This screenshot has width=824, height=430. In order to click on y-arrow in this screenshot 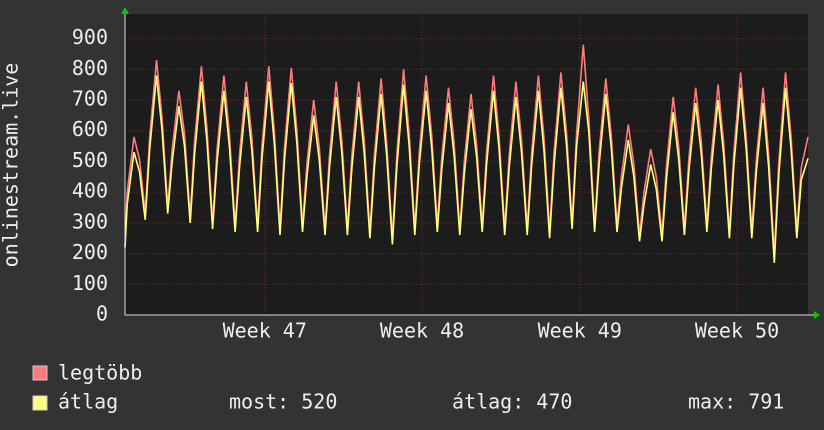, I will do `click(125, 10)`.